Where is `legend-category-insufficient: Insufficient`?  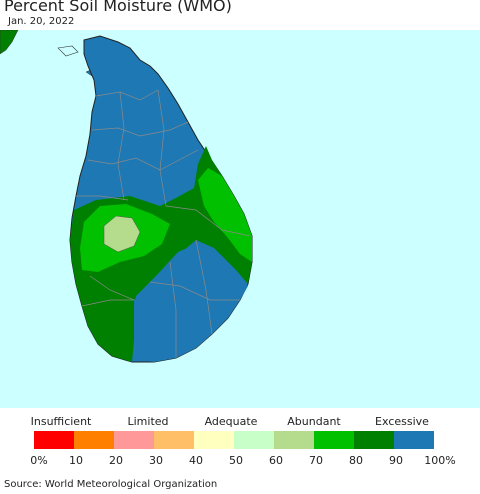
legend-category-insufficient: Insufficient is located at coordinates (61, 421).